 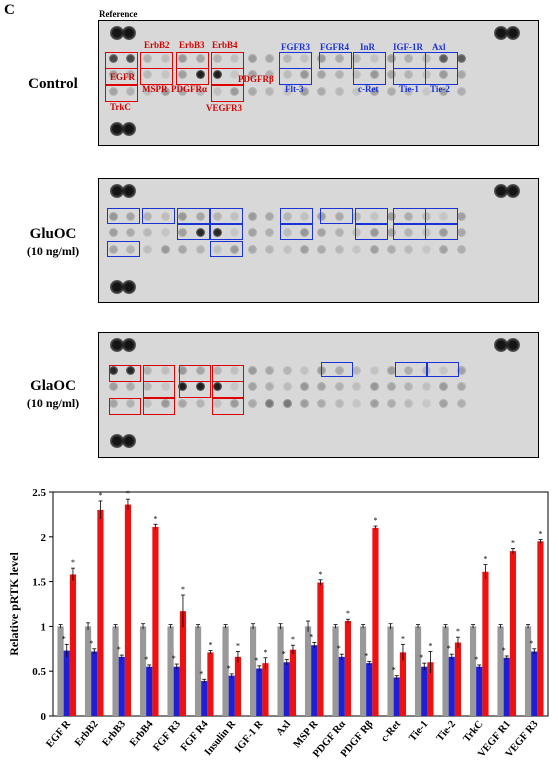 What do you see at coordinates (53, 84) in the screenshot?
I see `condition-control-label: Control` at bounding box center [53, 84].